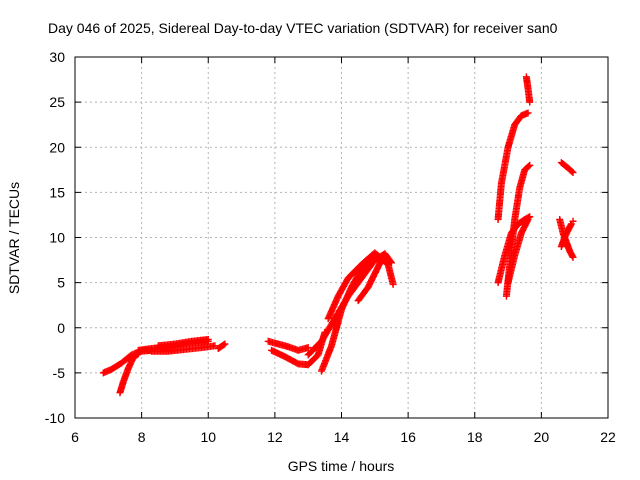 This screenshot has height=480, width=640. Describe the element at coordinates (608, 437) in the screenshot. I see `x-tick-label: 22` at that location.